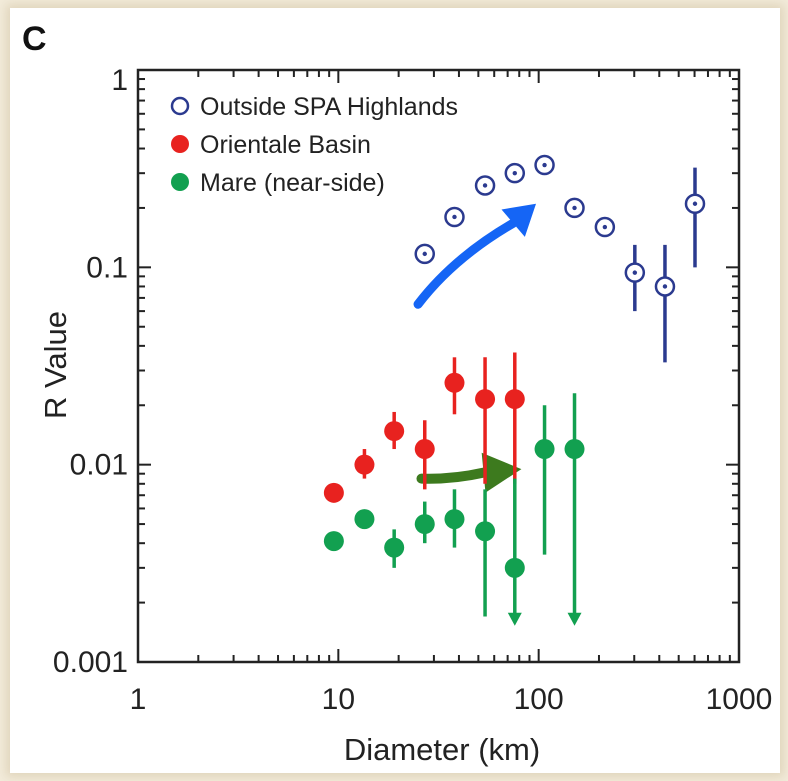  What do you see at coordinates (34, 39) in the screenshot?
I see `panel-letter: C` at bounding box center [34, 39].